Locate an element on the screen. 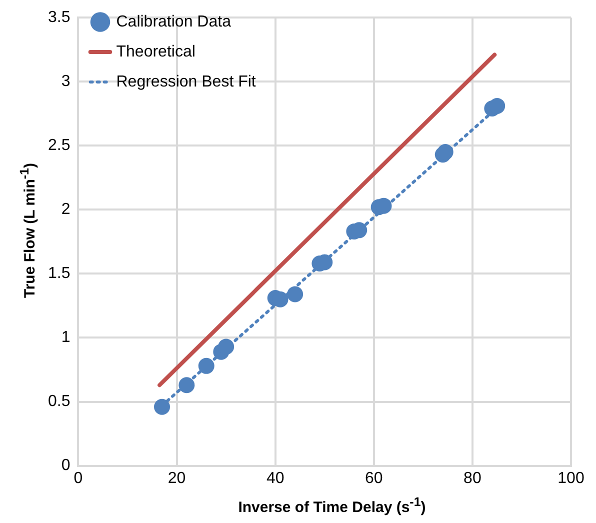  y-tick-label: 3.5 is located at coordinates (59, 17).